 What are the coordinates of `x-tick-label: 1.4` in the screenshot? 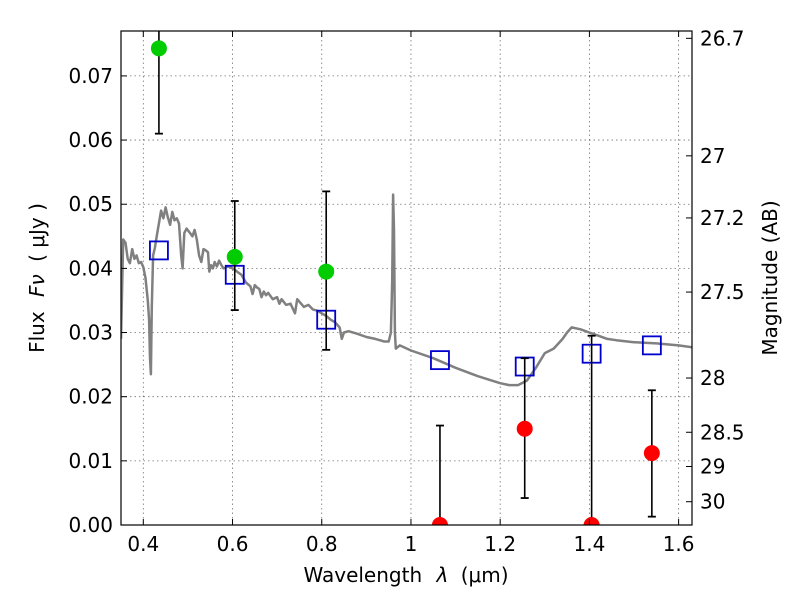 It's located at (589, 544).